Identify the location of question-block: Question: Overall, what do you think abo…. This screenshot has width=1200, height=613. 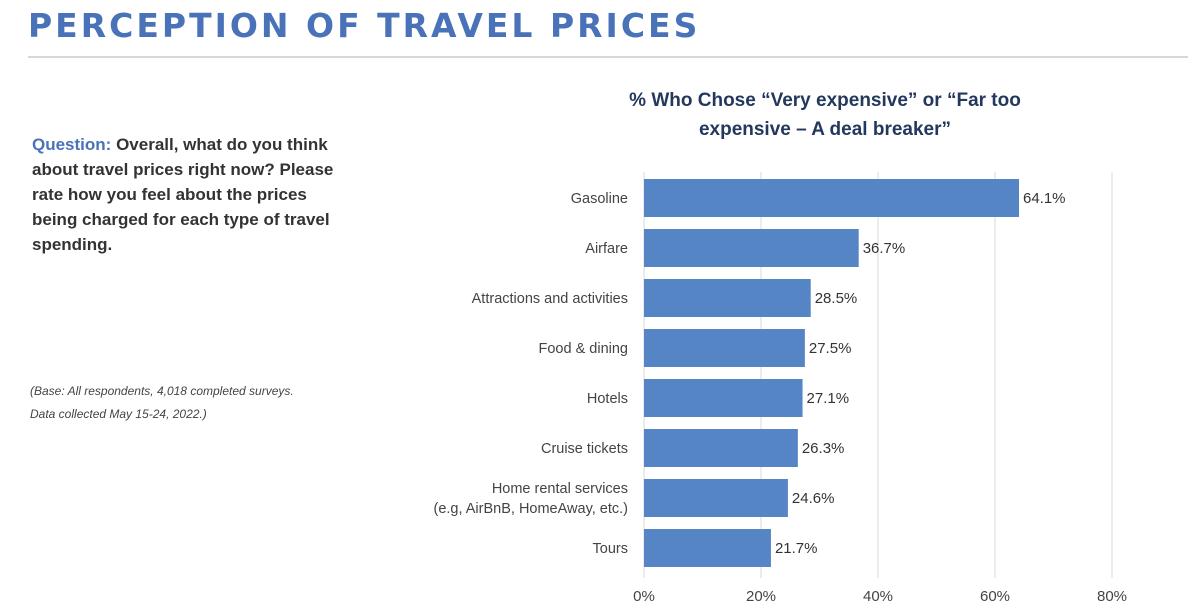
(187, 194).